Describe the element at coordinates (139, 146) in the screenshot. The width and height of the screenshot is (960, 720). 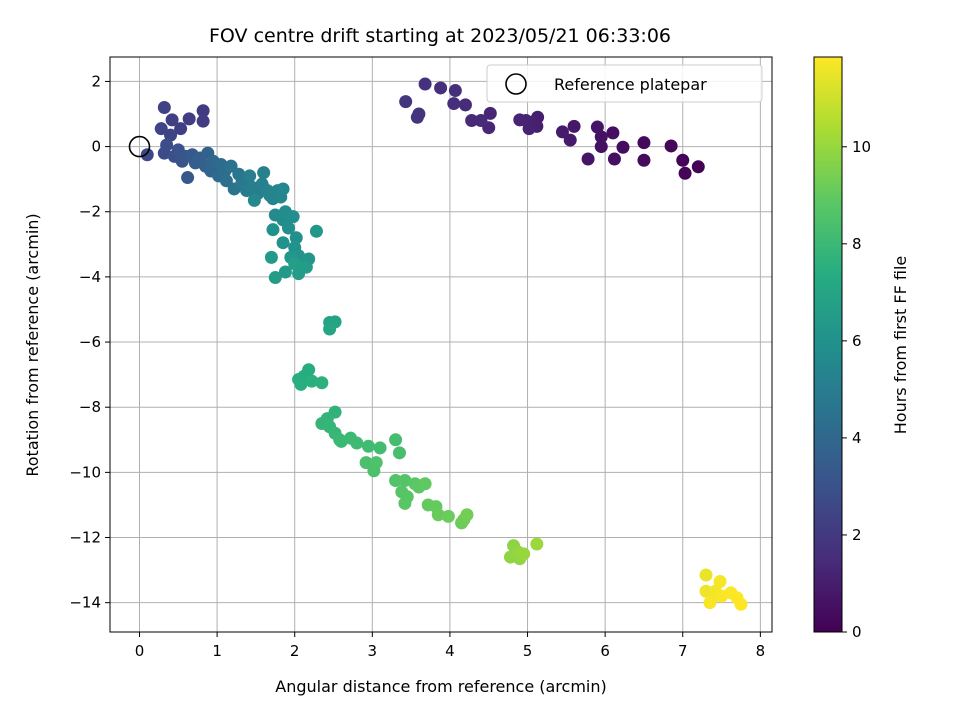
I see `reference-platepar-marker` at that location.